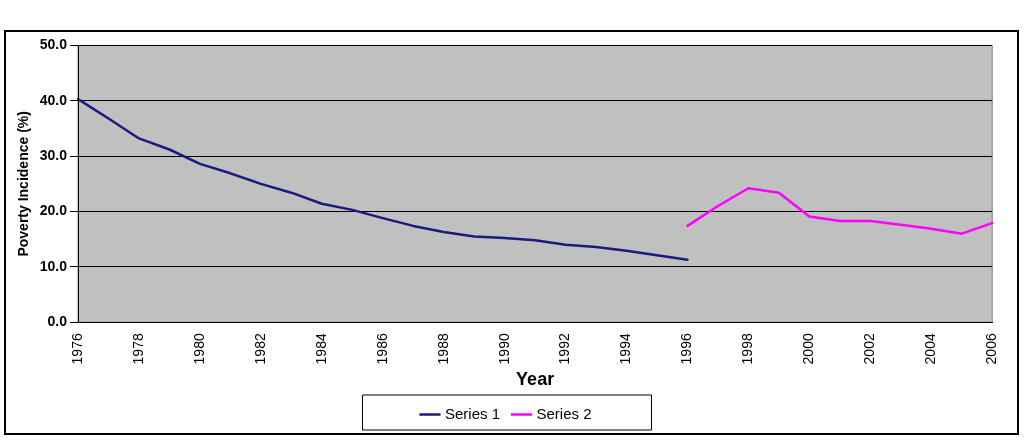 This screenshot has height=441, width=1025. I want to click on y-tick-label: 30.0, so click(53, 155).